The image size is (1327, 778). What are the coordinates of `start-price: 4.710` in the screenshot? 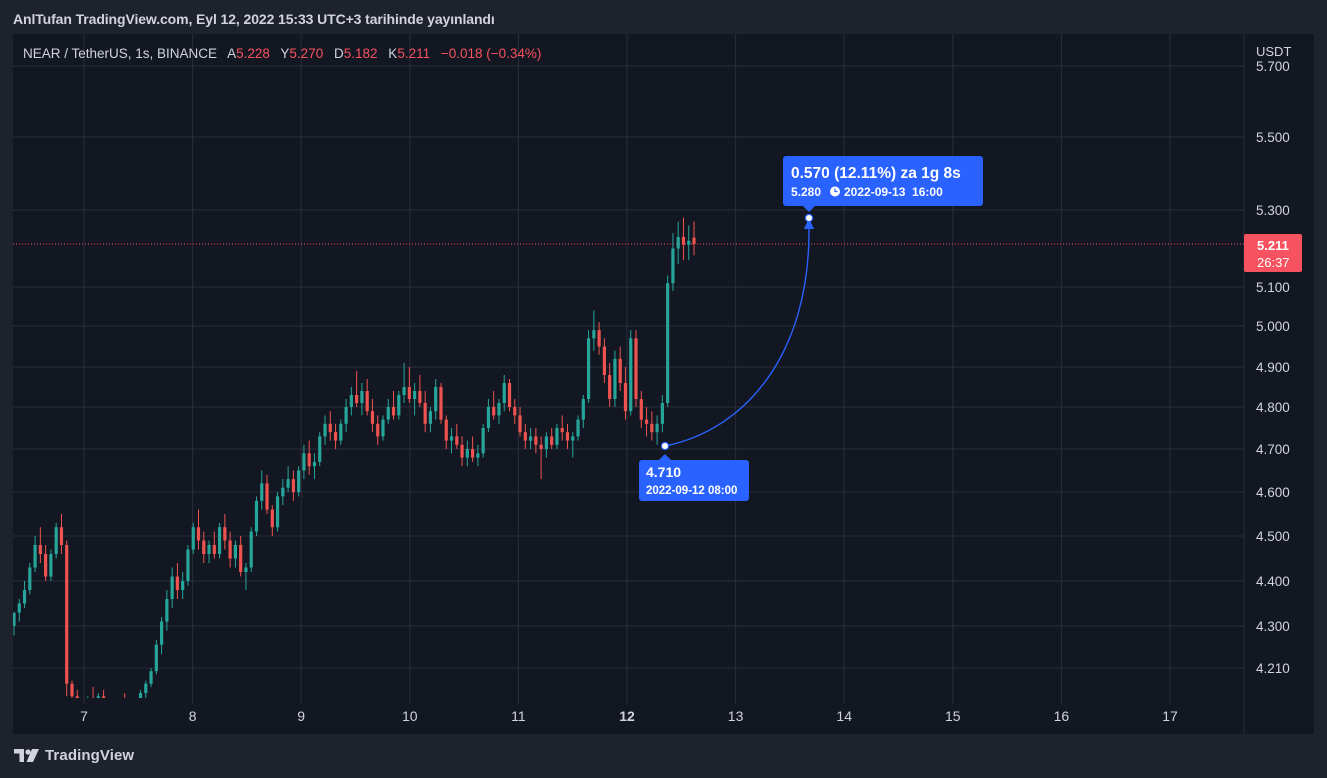 It's located at (663, 472).